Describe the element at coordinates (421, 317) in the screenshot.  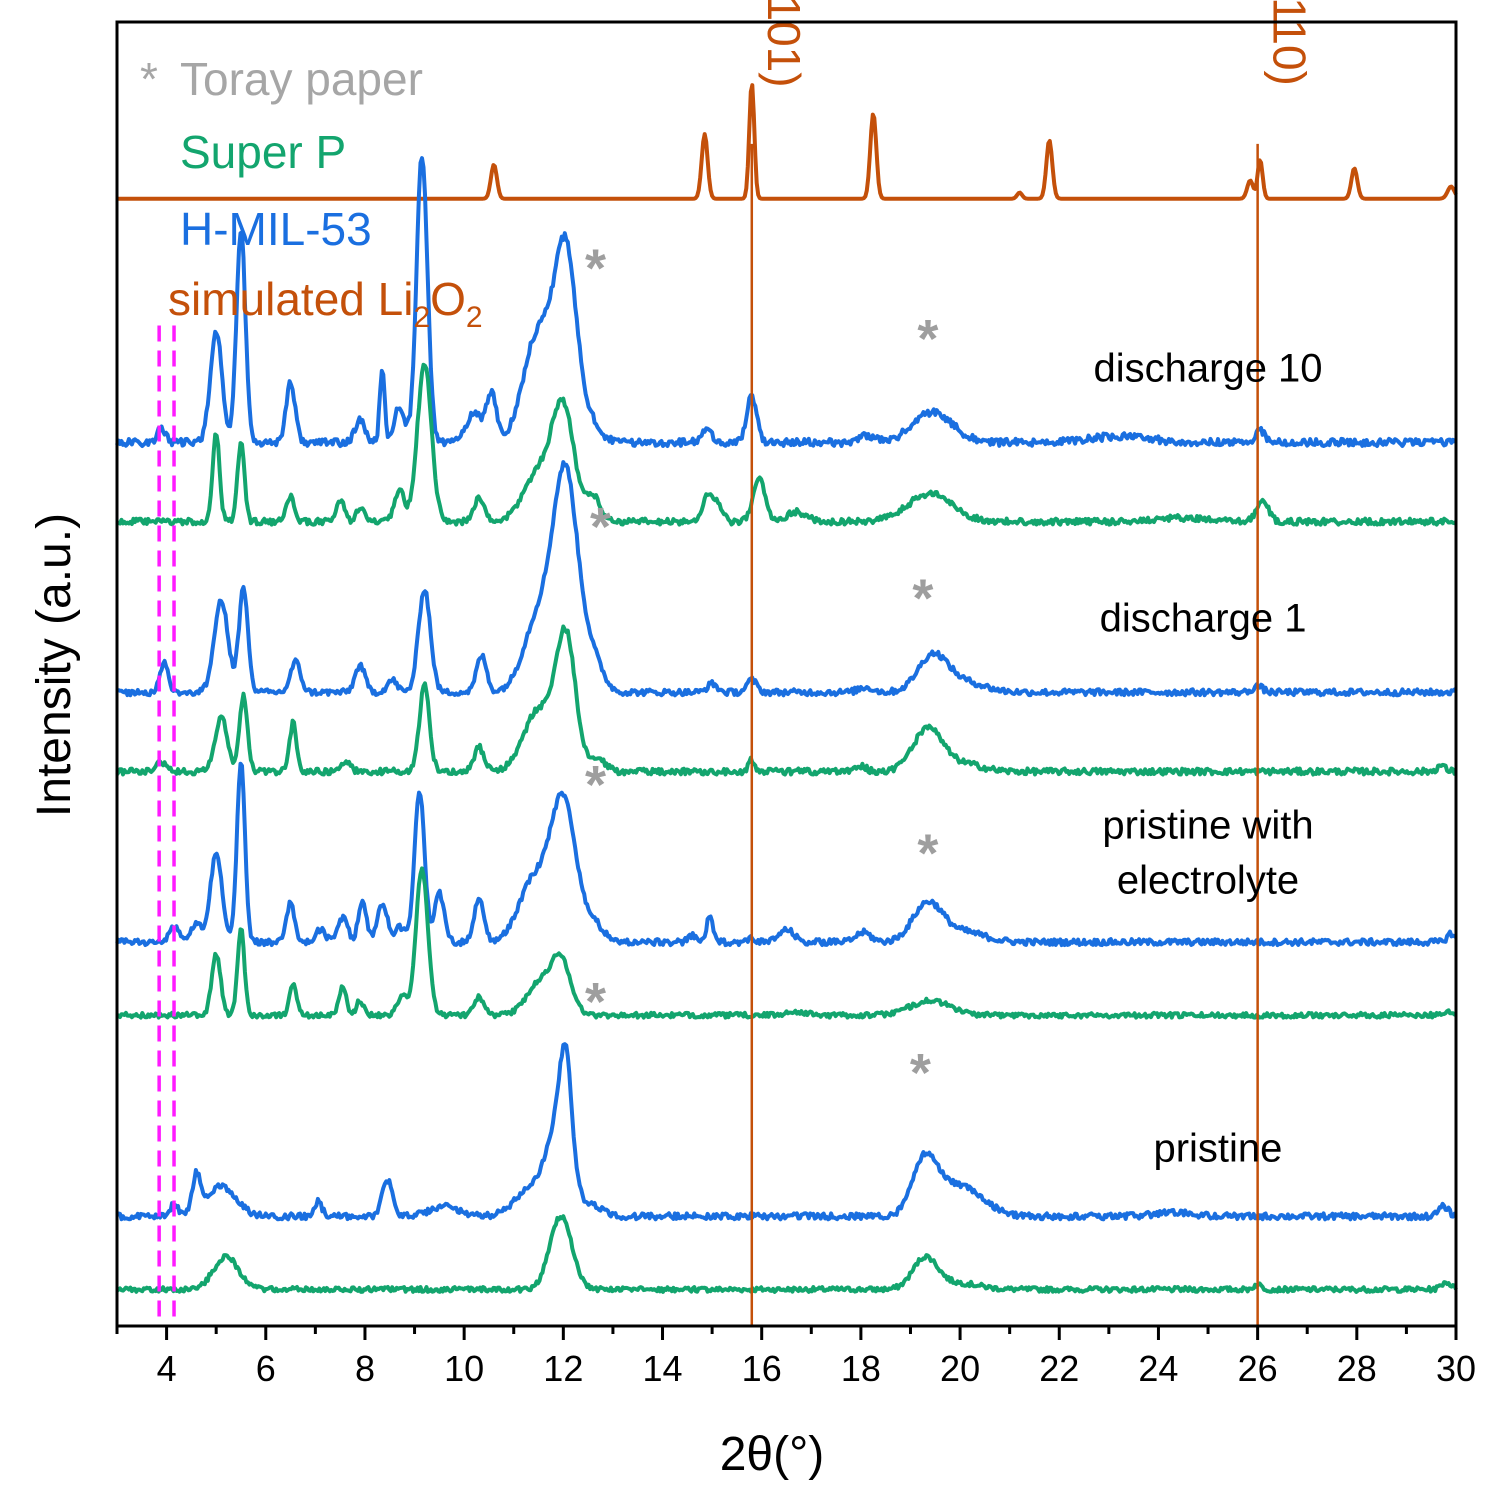
I see `legend-li2o2-sub1: 2` at that location.